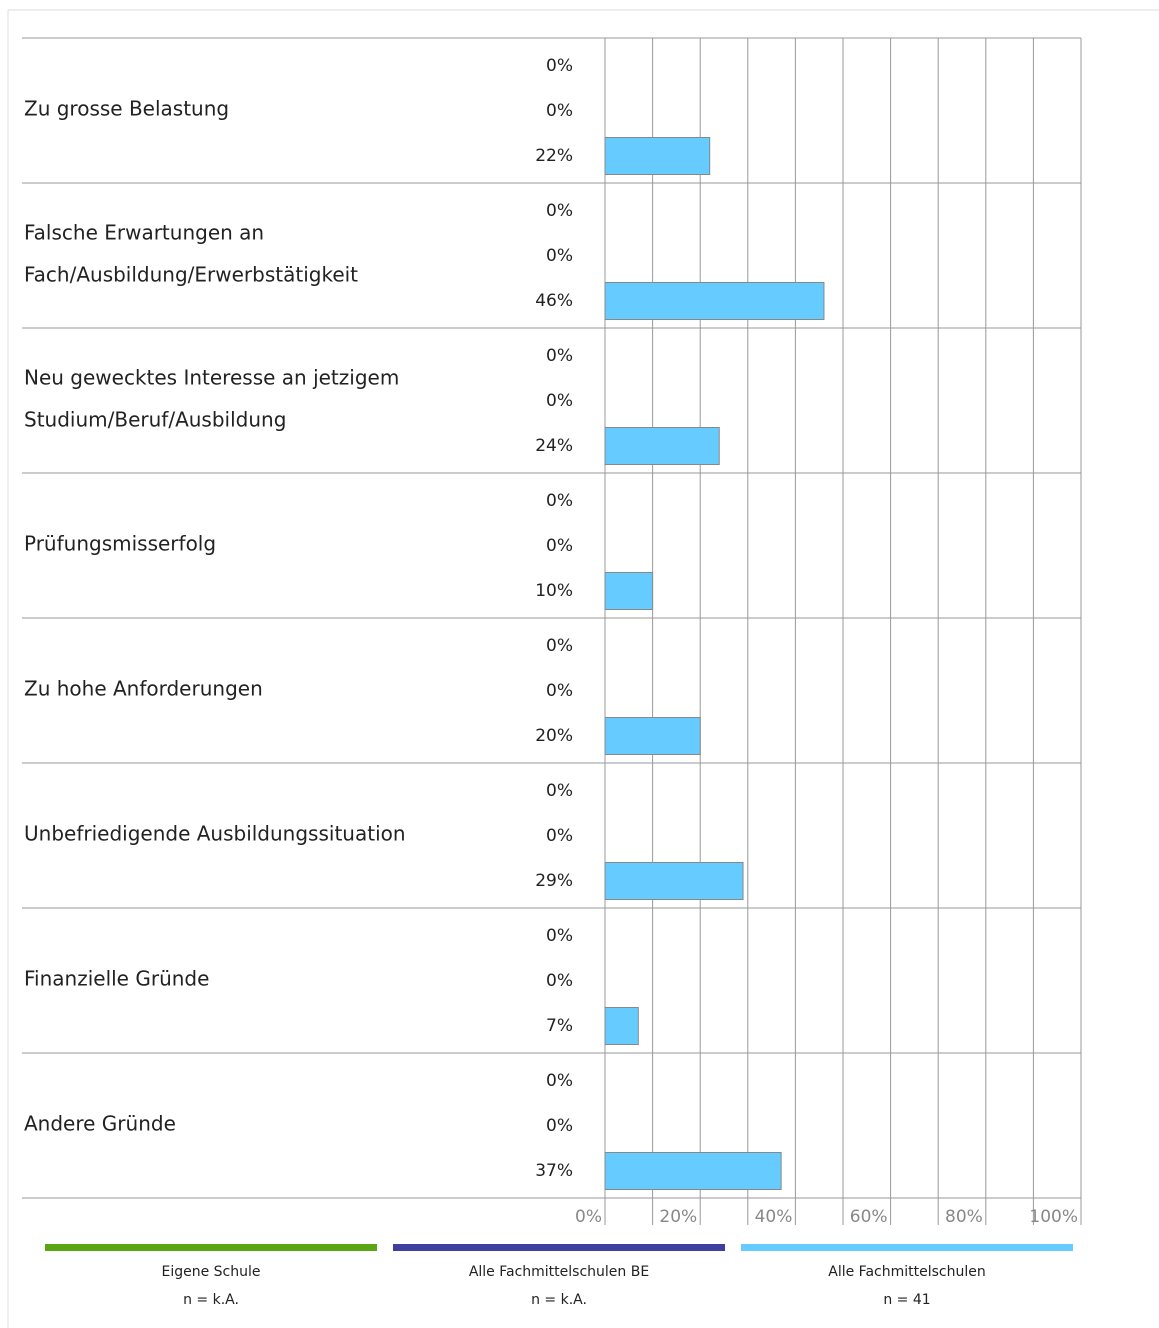 The image size is (1159, 1328). What do you see at coordinates (554, 156) in the screenshot?
I see `value-label: 22%` at bounding box center [554, 156].